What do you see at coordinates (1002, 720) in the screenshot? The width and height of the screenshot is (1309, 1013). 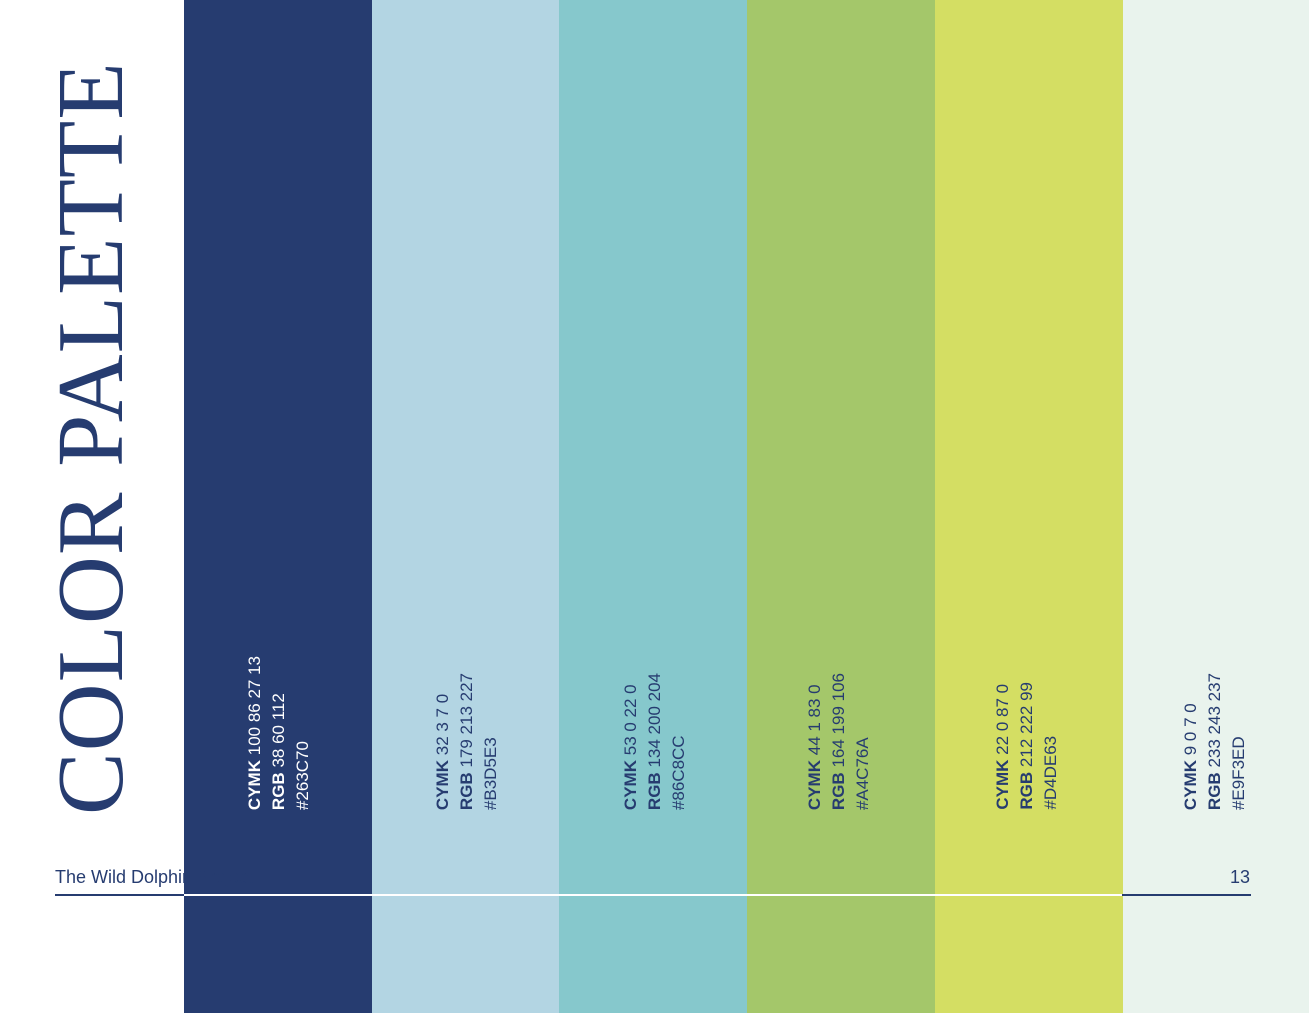 I see `cymk-value: 22 0 87 0` at bounding box center [1002, 720].